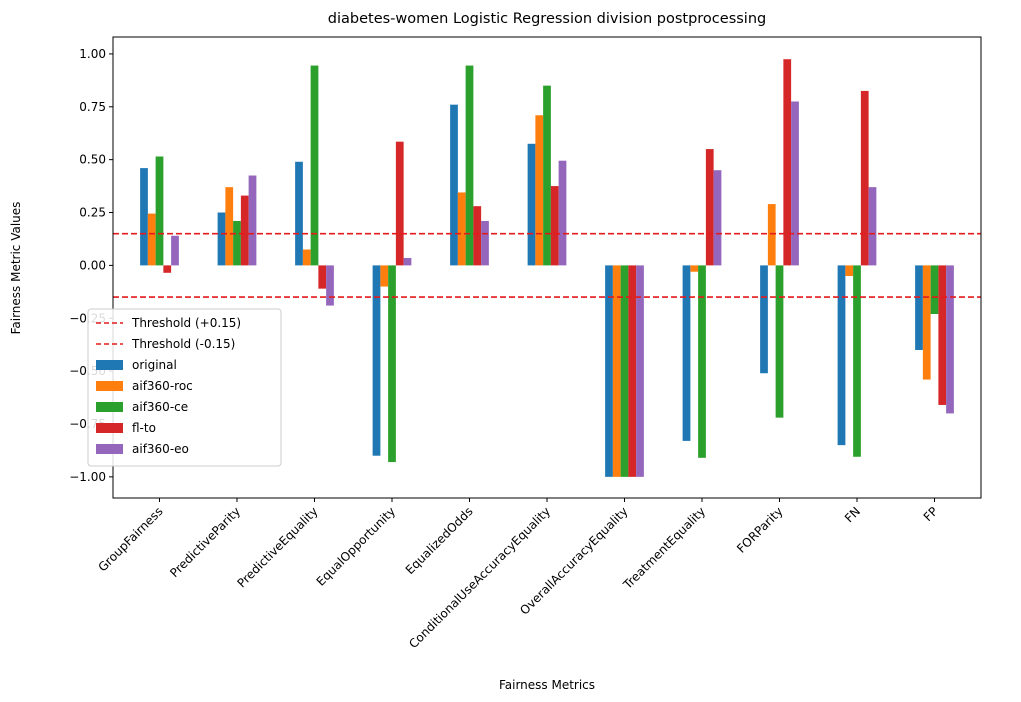  I want to click on bar-aif360-ce-EqualizedOdds, so click(469, 165).